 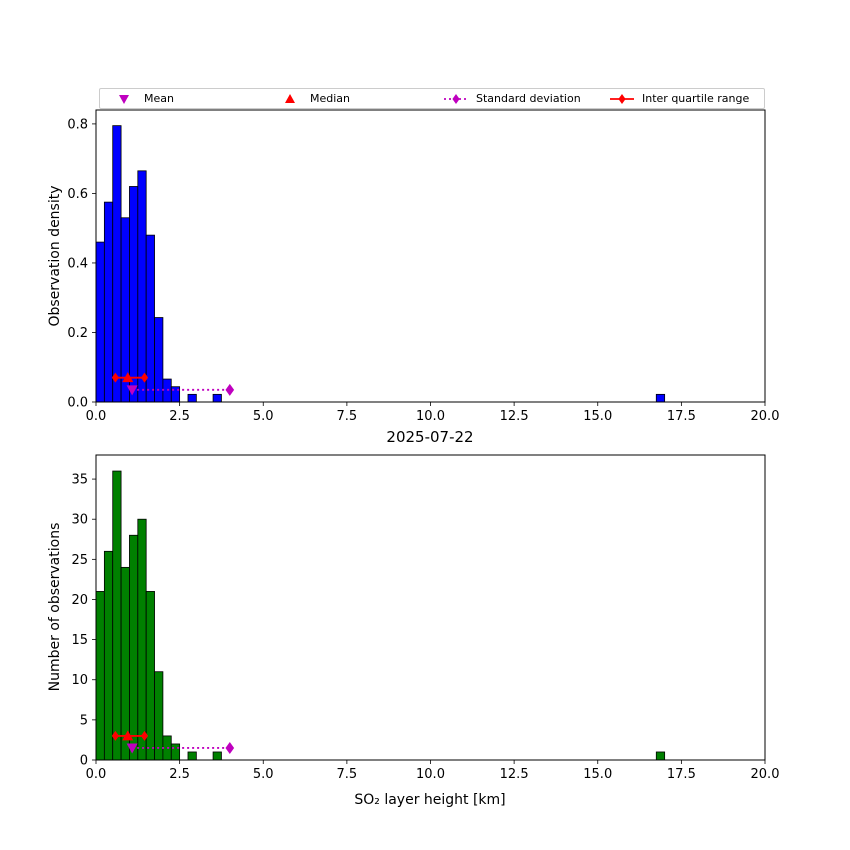 What do you see at coordinates (183, 99) in the screenshot?
I see `legend-item-mean: Mean` at bounding box center [183, 99].